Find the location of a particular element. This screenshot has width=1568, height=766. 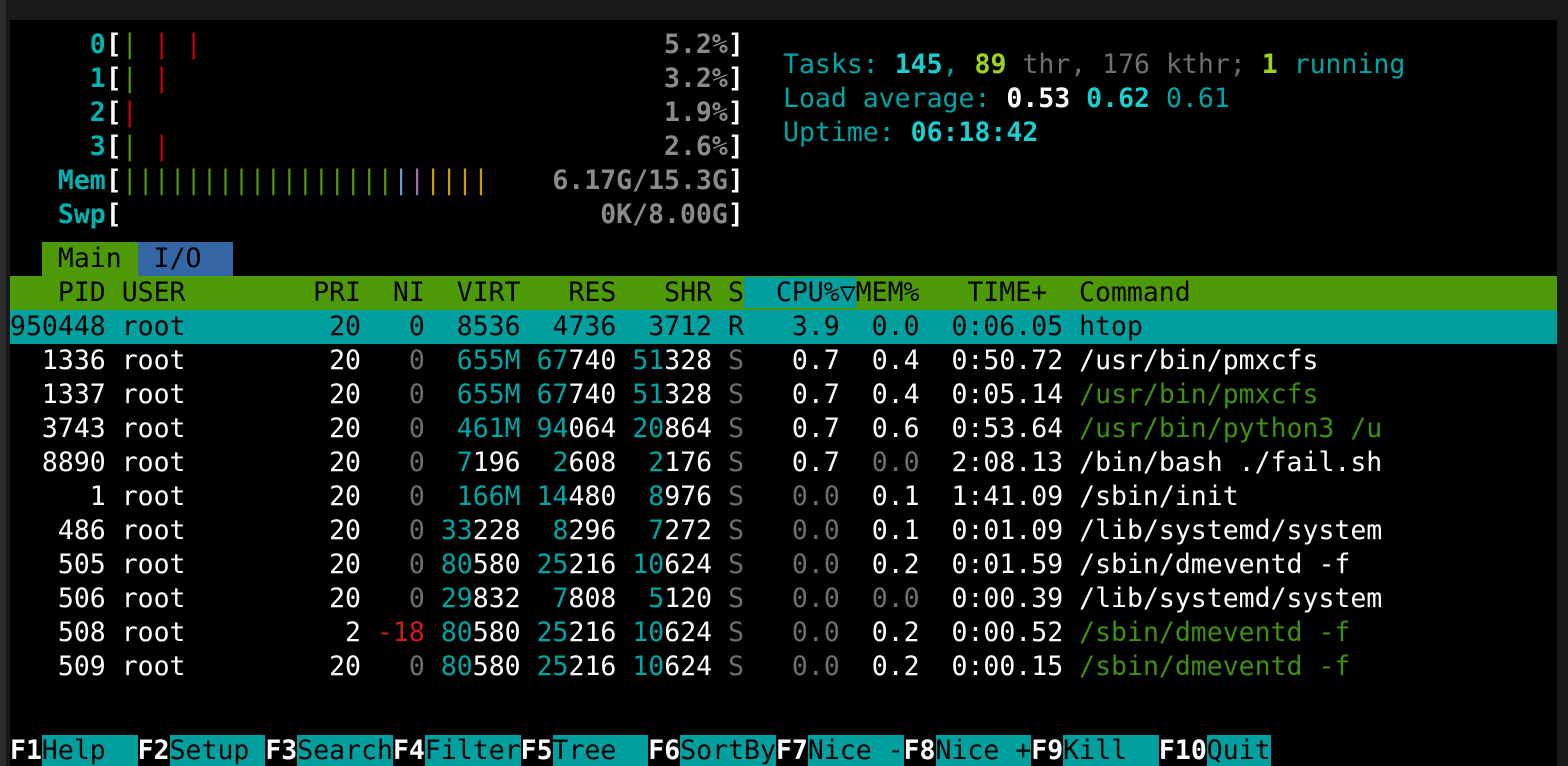

tab-main: Main is located at coordinates (89, 259).